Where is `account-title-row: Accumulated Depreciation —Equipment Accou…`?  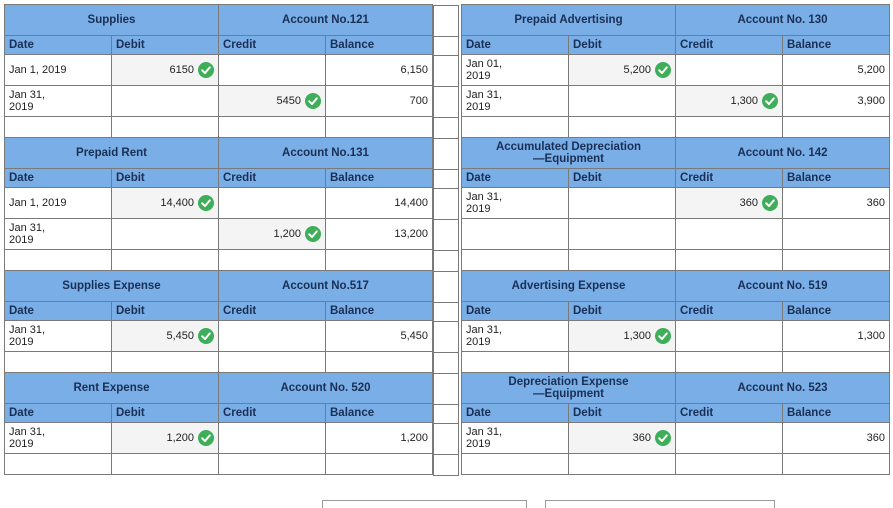
account-title-row: Accumulated Depreciation —Equipment Accou… is located at coordinates (676, 153).